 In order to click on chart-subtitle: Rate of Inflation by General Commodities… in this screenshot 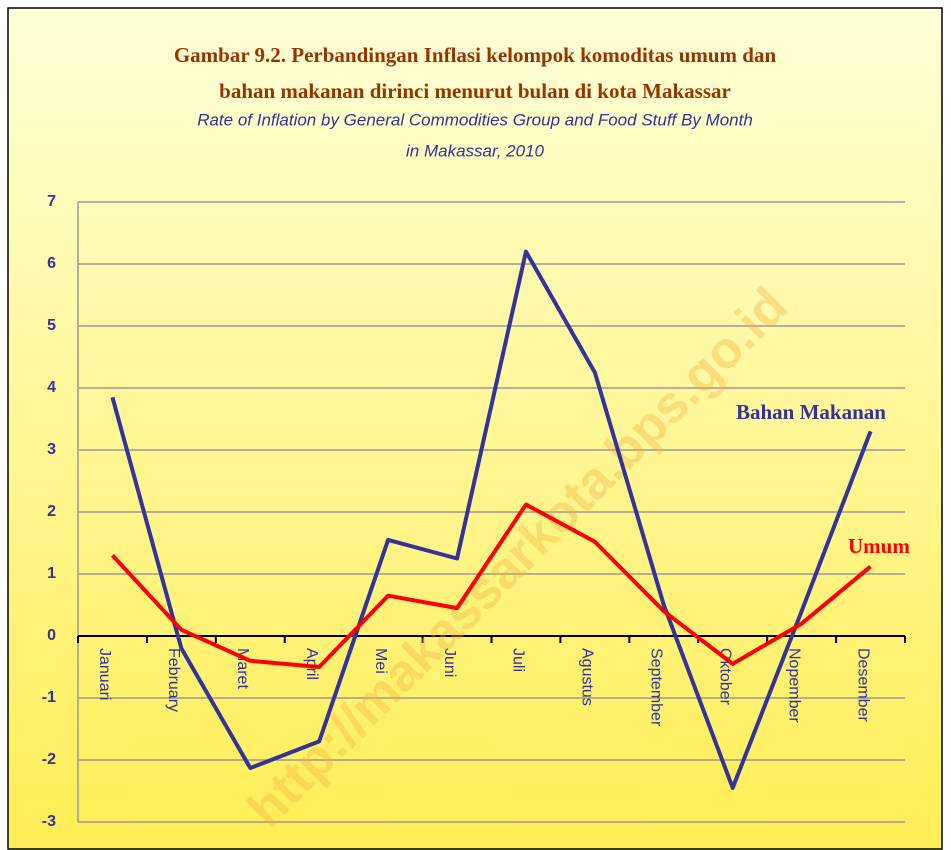, I will do `click(475, 119)`.